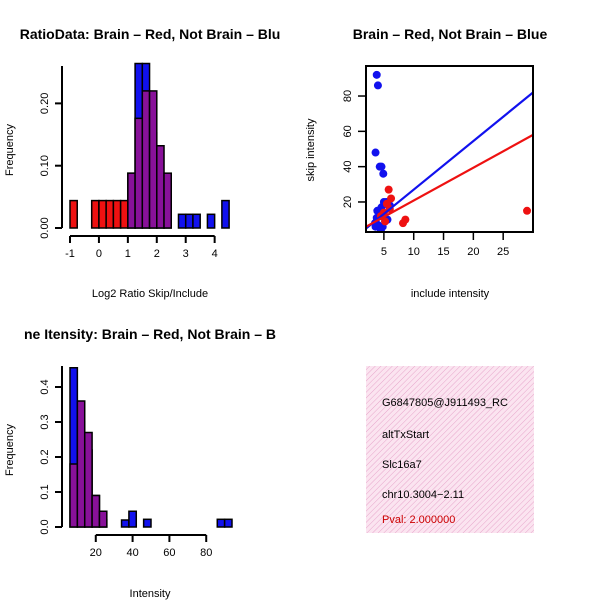 The image size is (600, 600). Describe the element at coordinates (414, 252) in the screenshot. I see `scatter-x-tick-label: 10` at that location.